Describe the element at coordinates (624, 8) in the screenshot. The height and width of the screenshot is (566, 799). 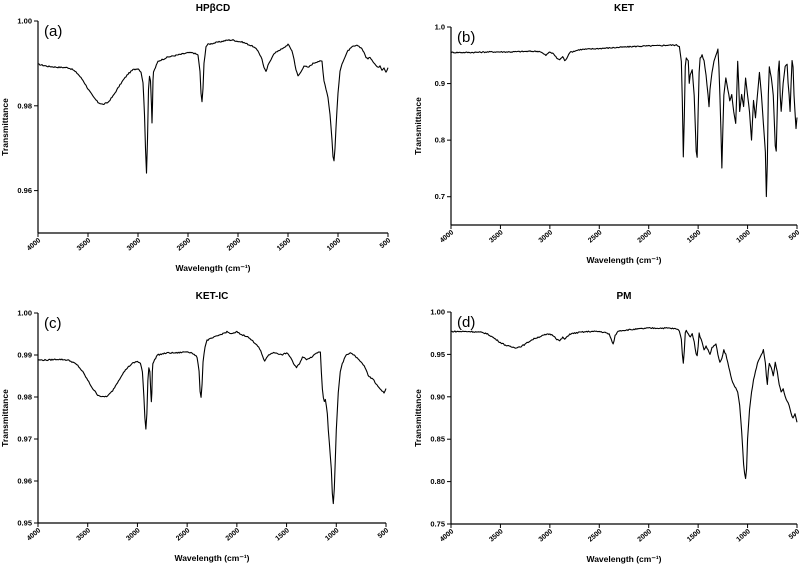
I see `panel-title: KET` at that location.